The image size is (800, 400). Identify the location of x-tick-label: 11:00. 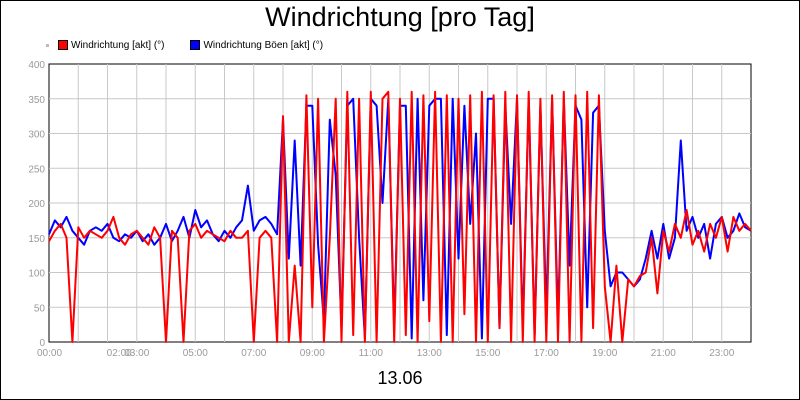
(371, 353).